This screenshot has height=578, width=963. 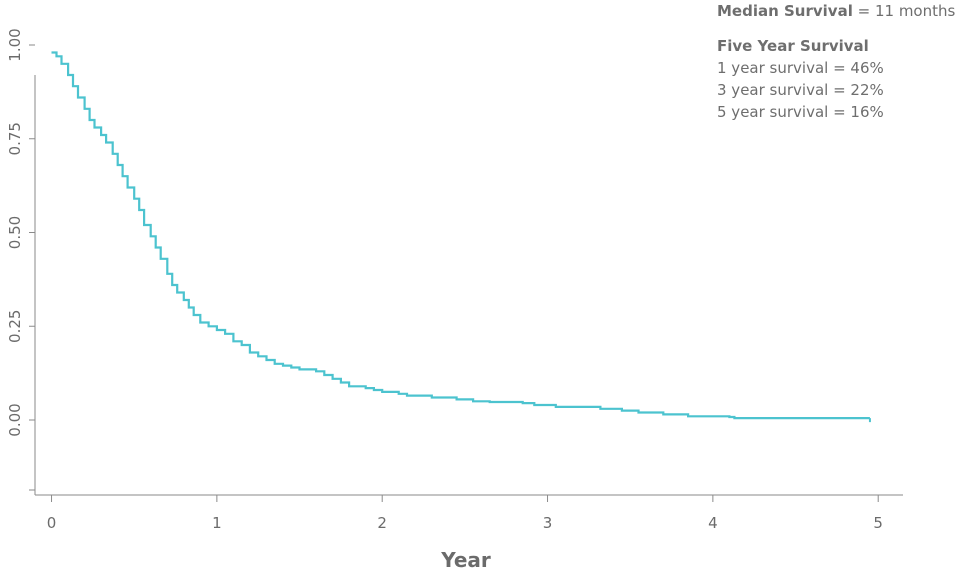 What do you see at coordinates (906, 11) in the screenshot?
I see `median-survival-value: = 11 months` at bounding box center [906, 11].